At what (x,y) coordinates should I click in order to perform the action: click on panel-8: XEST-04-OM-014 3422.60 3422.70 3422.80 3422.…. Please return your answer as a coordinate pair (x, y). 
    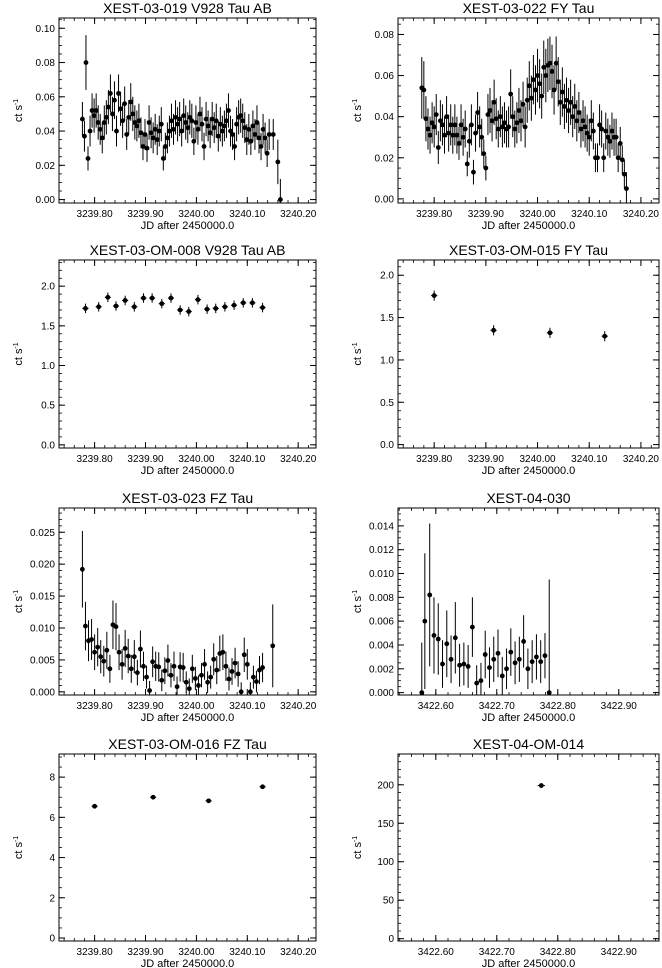
    Looking at the image, I should click on (506, 852).